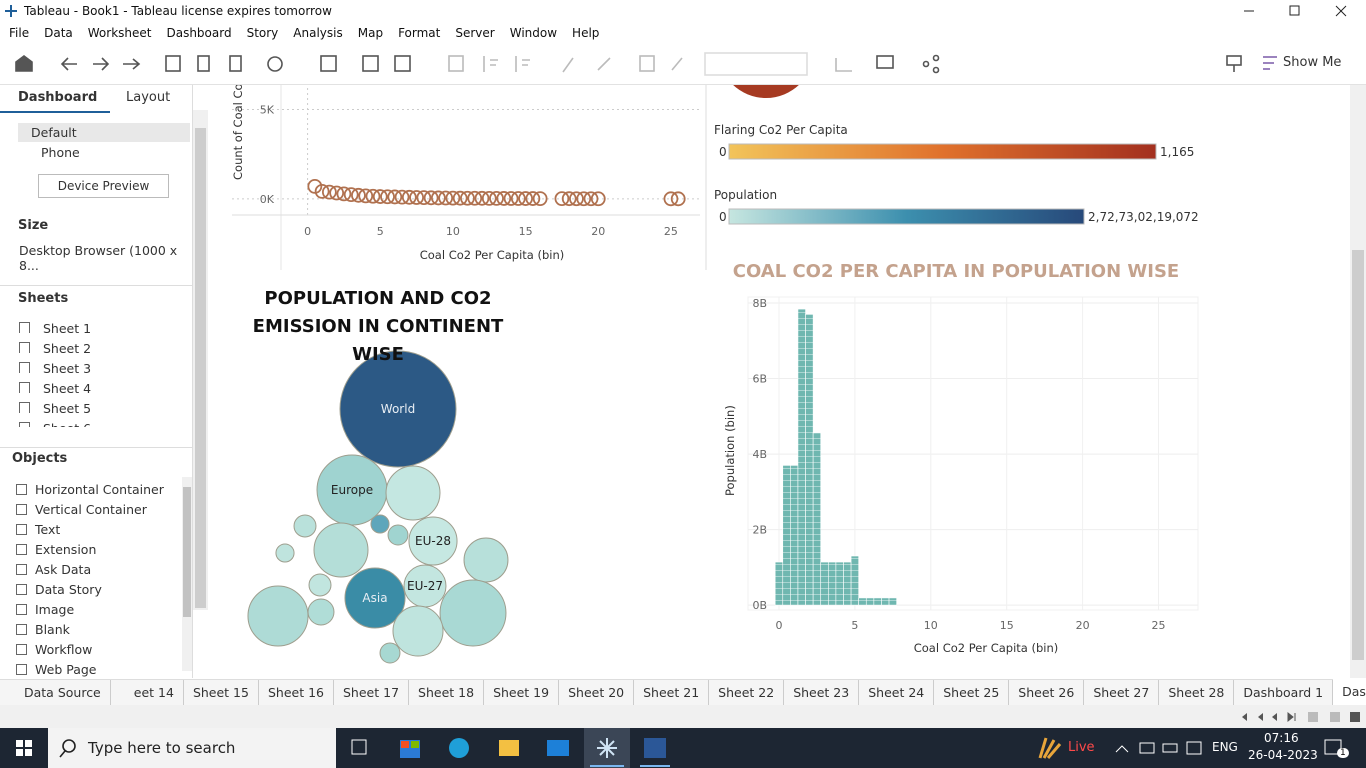 The width and height of the screenshot is (1366, 768). What do you see at coordinates (877, 601) in the screenshot?
I see `bar` at bounding box center [877, 601].